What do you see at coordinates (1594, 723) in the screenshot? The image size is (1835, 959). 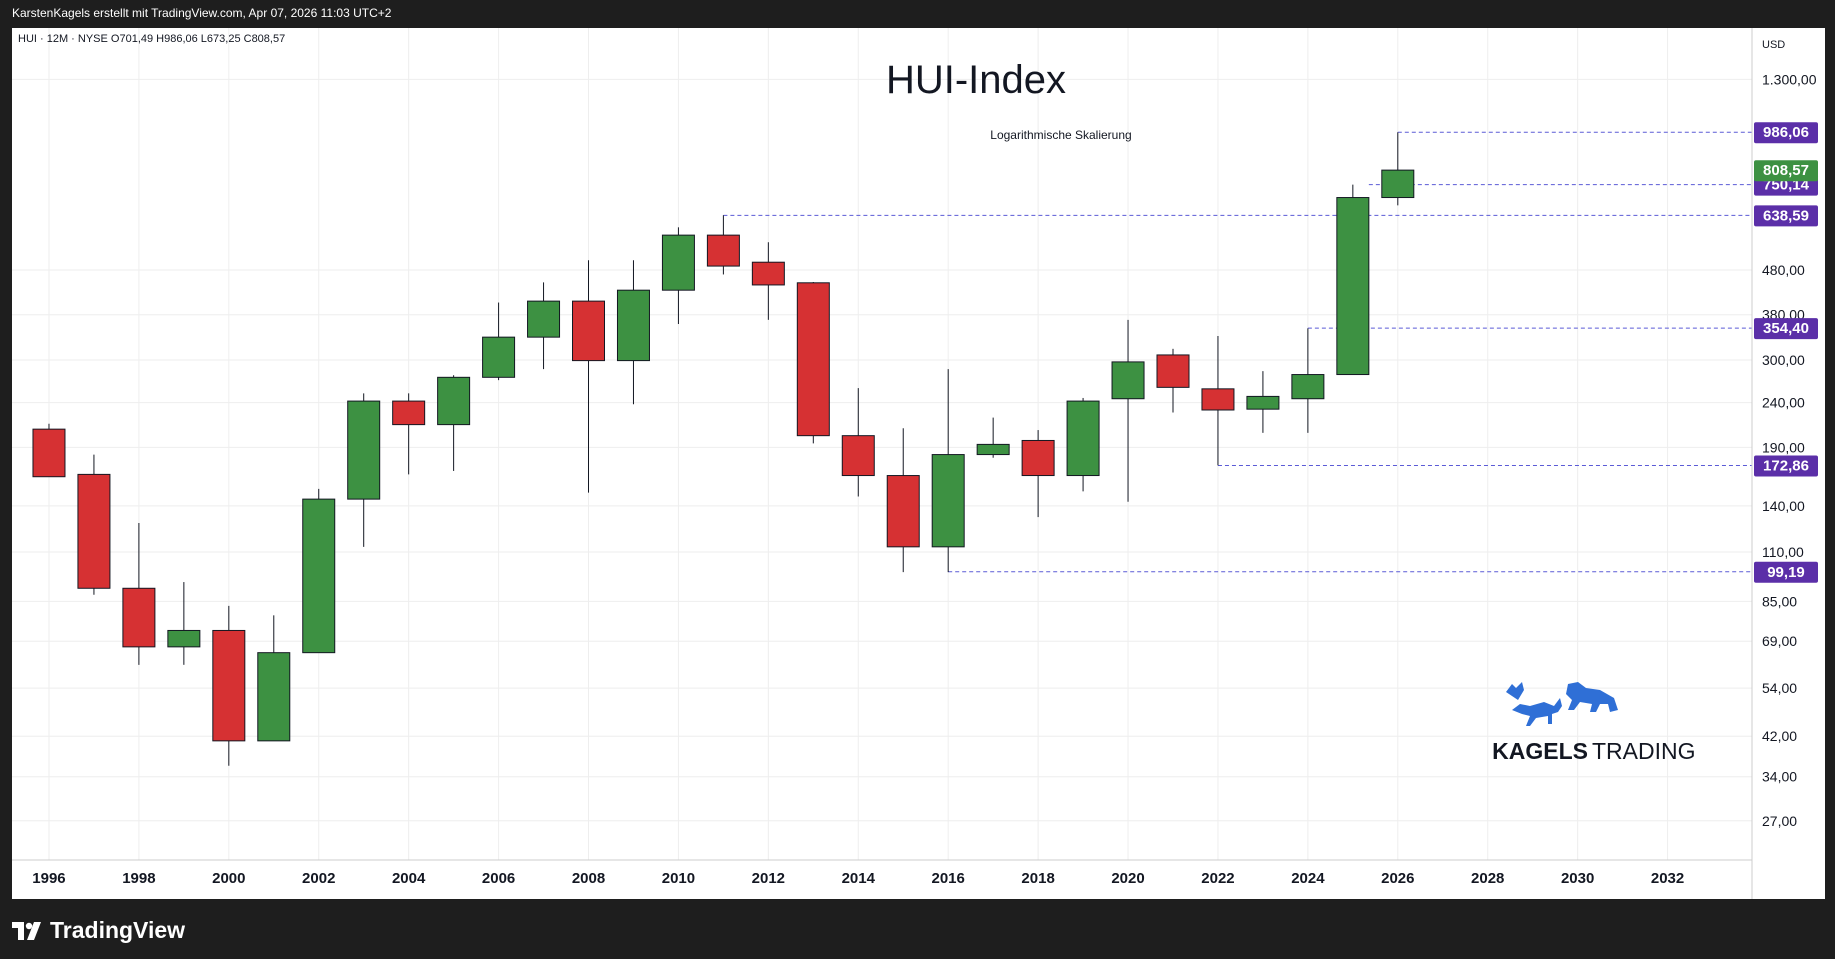 I see `kagels-logo: KAGELS TRADING` at bounding box center [1594, 723].